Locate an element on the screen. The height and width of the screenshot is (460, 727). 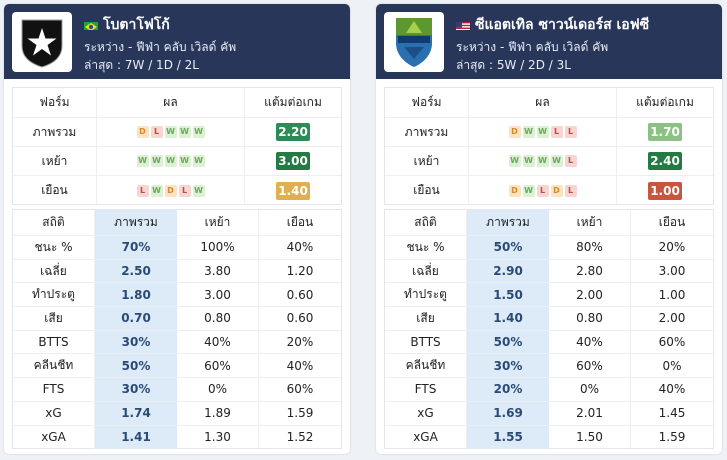
stats-header-away: เยือน is located at coordinates (672, 222).